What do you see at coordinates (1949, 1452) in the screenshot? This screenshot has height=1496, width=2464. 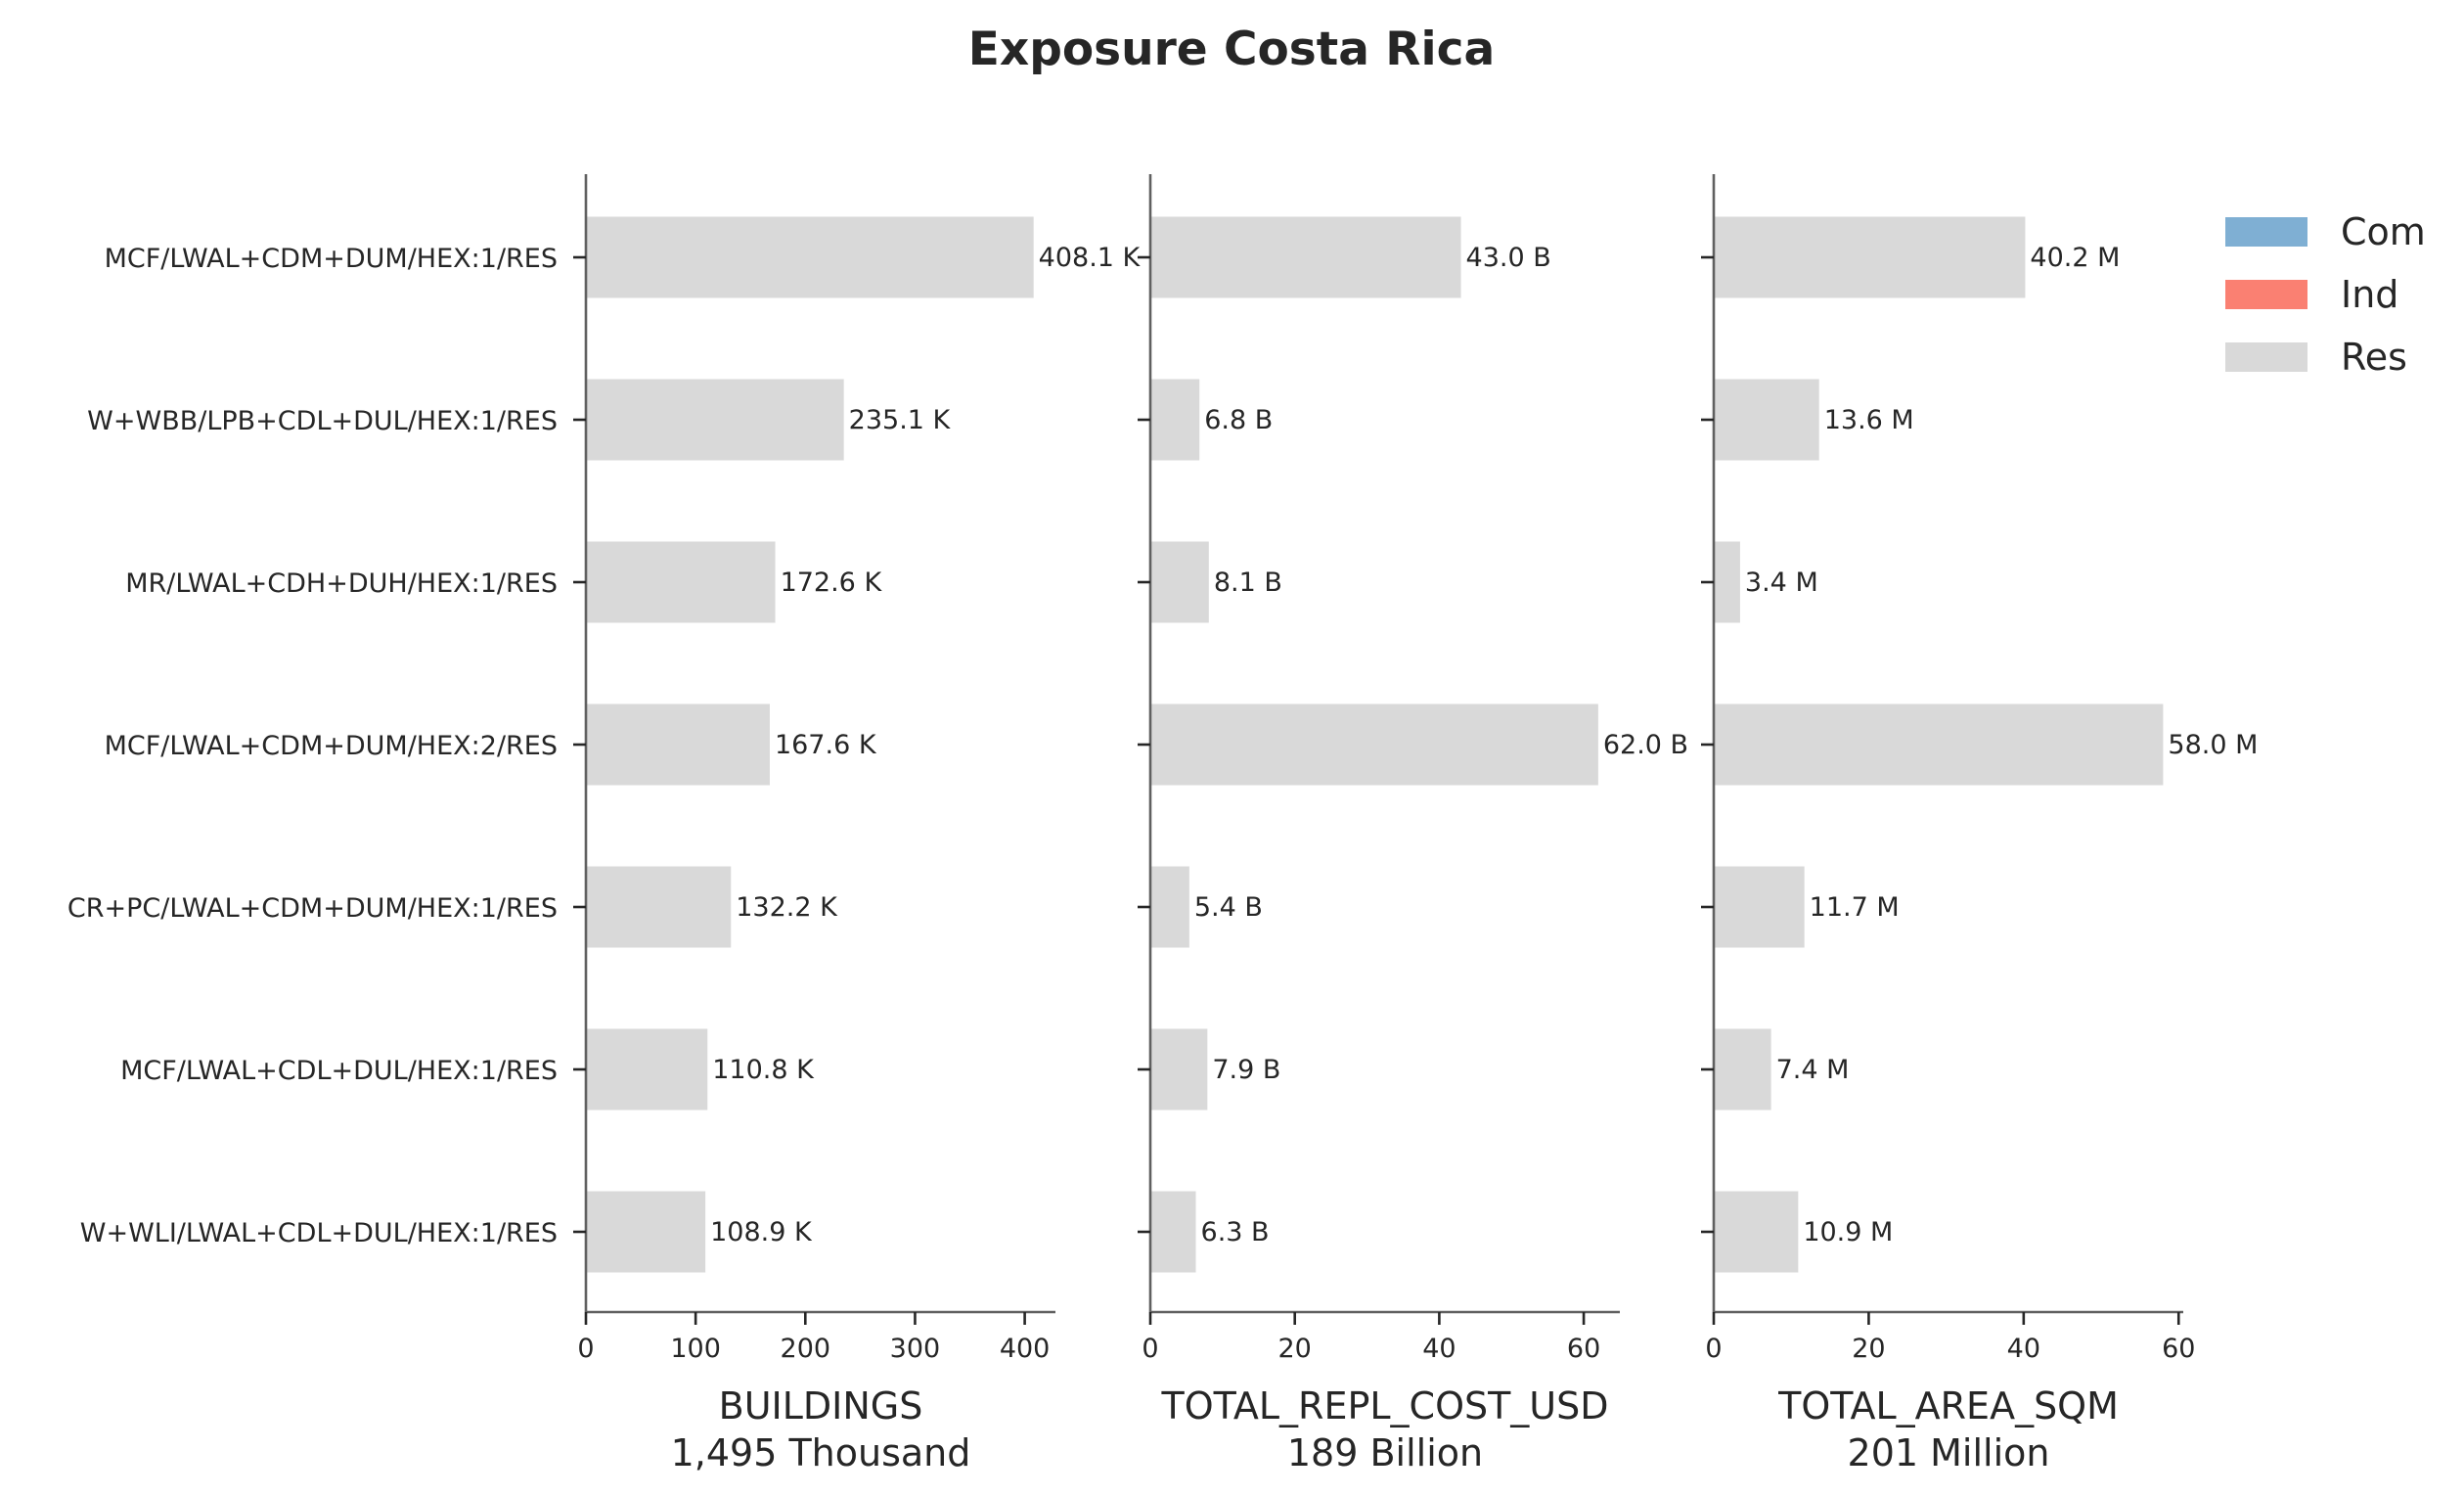 I see `x-axis-total-label: 201 Million` at bounding box center [1949, 1452].